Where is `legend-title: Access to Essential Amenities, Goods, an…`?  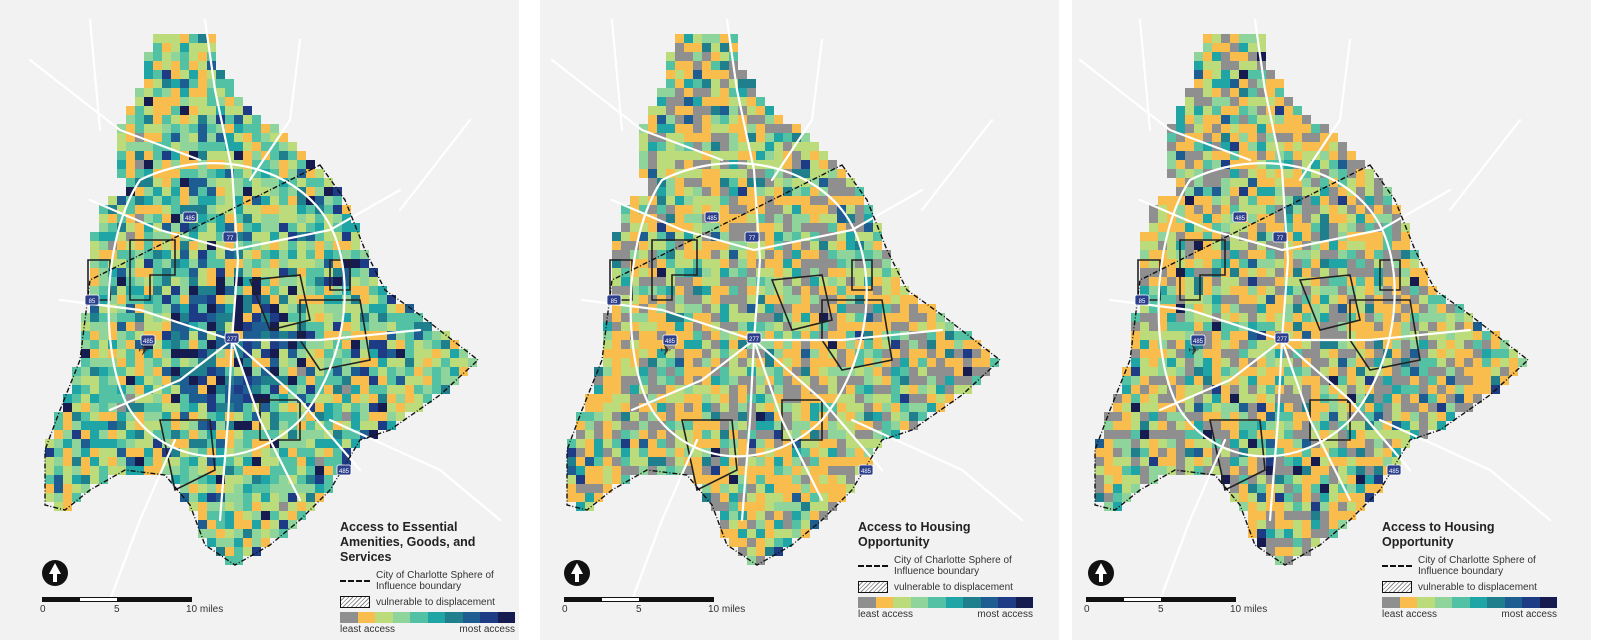 legend-title: Access to Essential Amenities, Goods, an… is located at coordinates (408, 542).